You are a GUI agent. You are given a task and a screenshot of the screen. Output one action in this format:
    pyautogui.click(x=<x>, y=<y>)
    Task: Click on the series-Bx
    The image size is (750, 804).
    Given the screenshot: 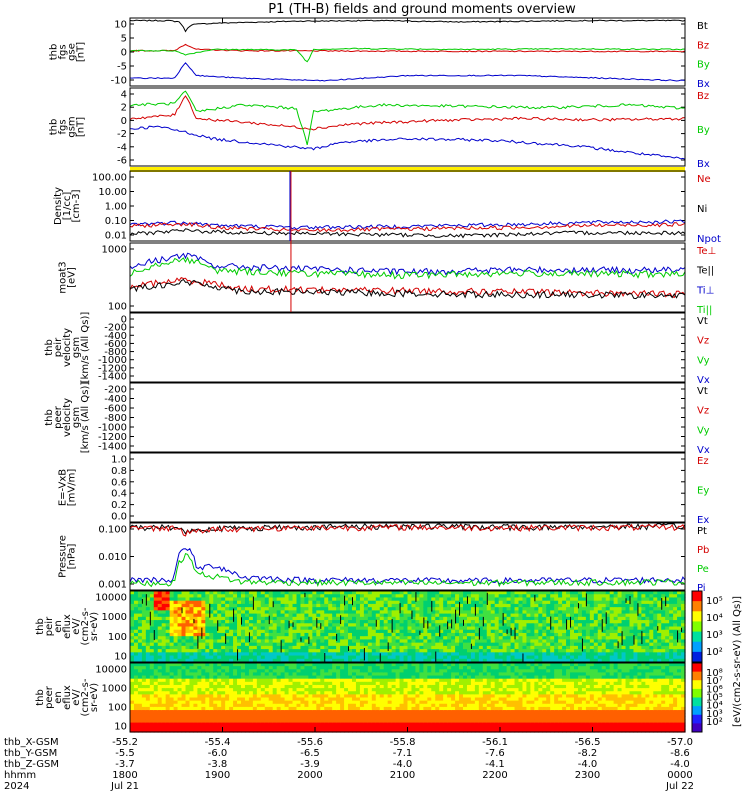 What is the action you would take?
    pyautogui.click(x=407, y=142)
    